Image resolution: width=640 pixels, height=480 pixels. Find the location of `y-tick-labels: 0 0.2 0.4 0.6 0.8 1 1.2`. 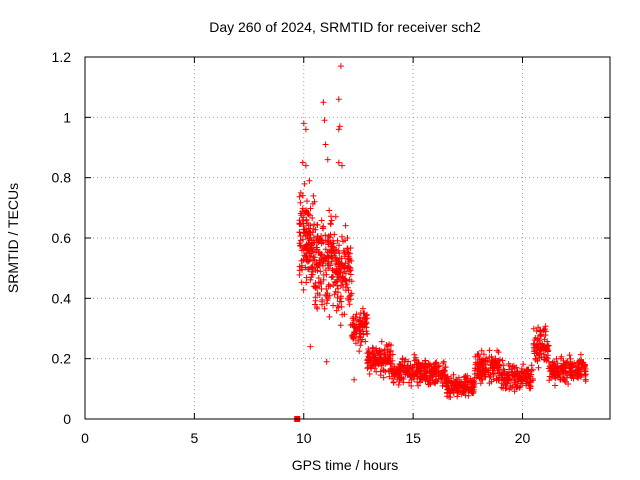

y-tick-labels: 0 0.2 0.4 0.6 0.8 1 1.2 is located at coordinates (62, 238).